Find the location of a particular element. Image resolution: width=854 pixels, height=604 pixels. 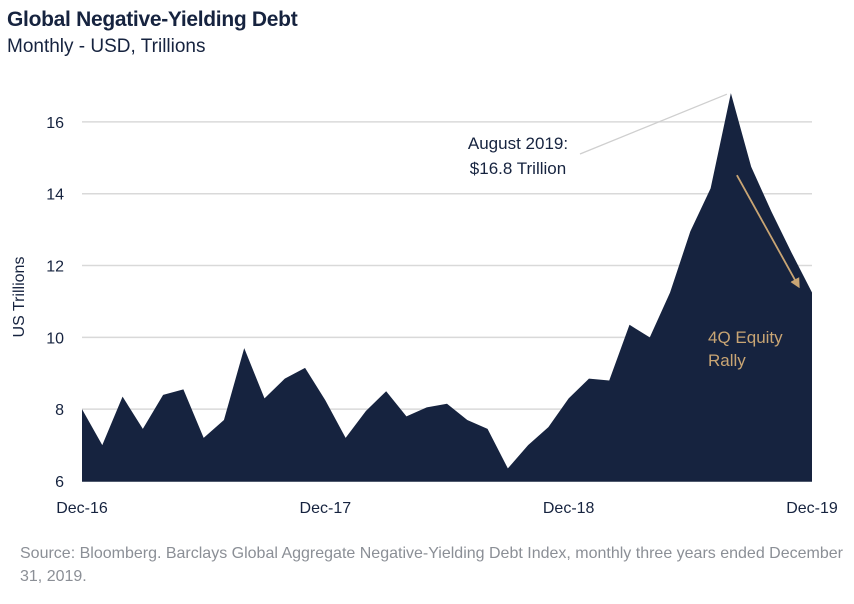

x-axis-ticks: Dec-16 Dec-17 Dec-18 Dec-19 is located at coordinates (447, 508).